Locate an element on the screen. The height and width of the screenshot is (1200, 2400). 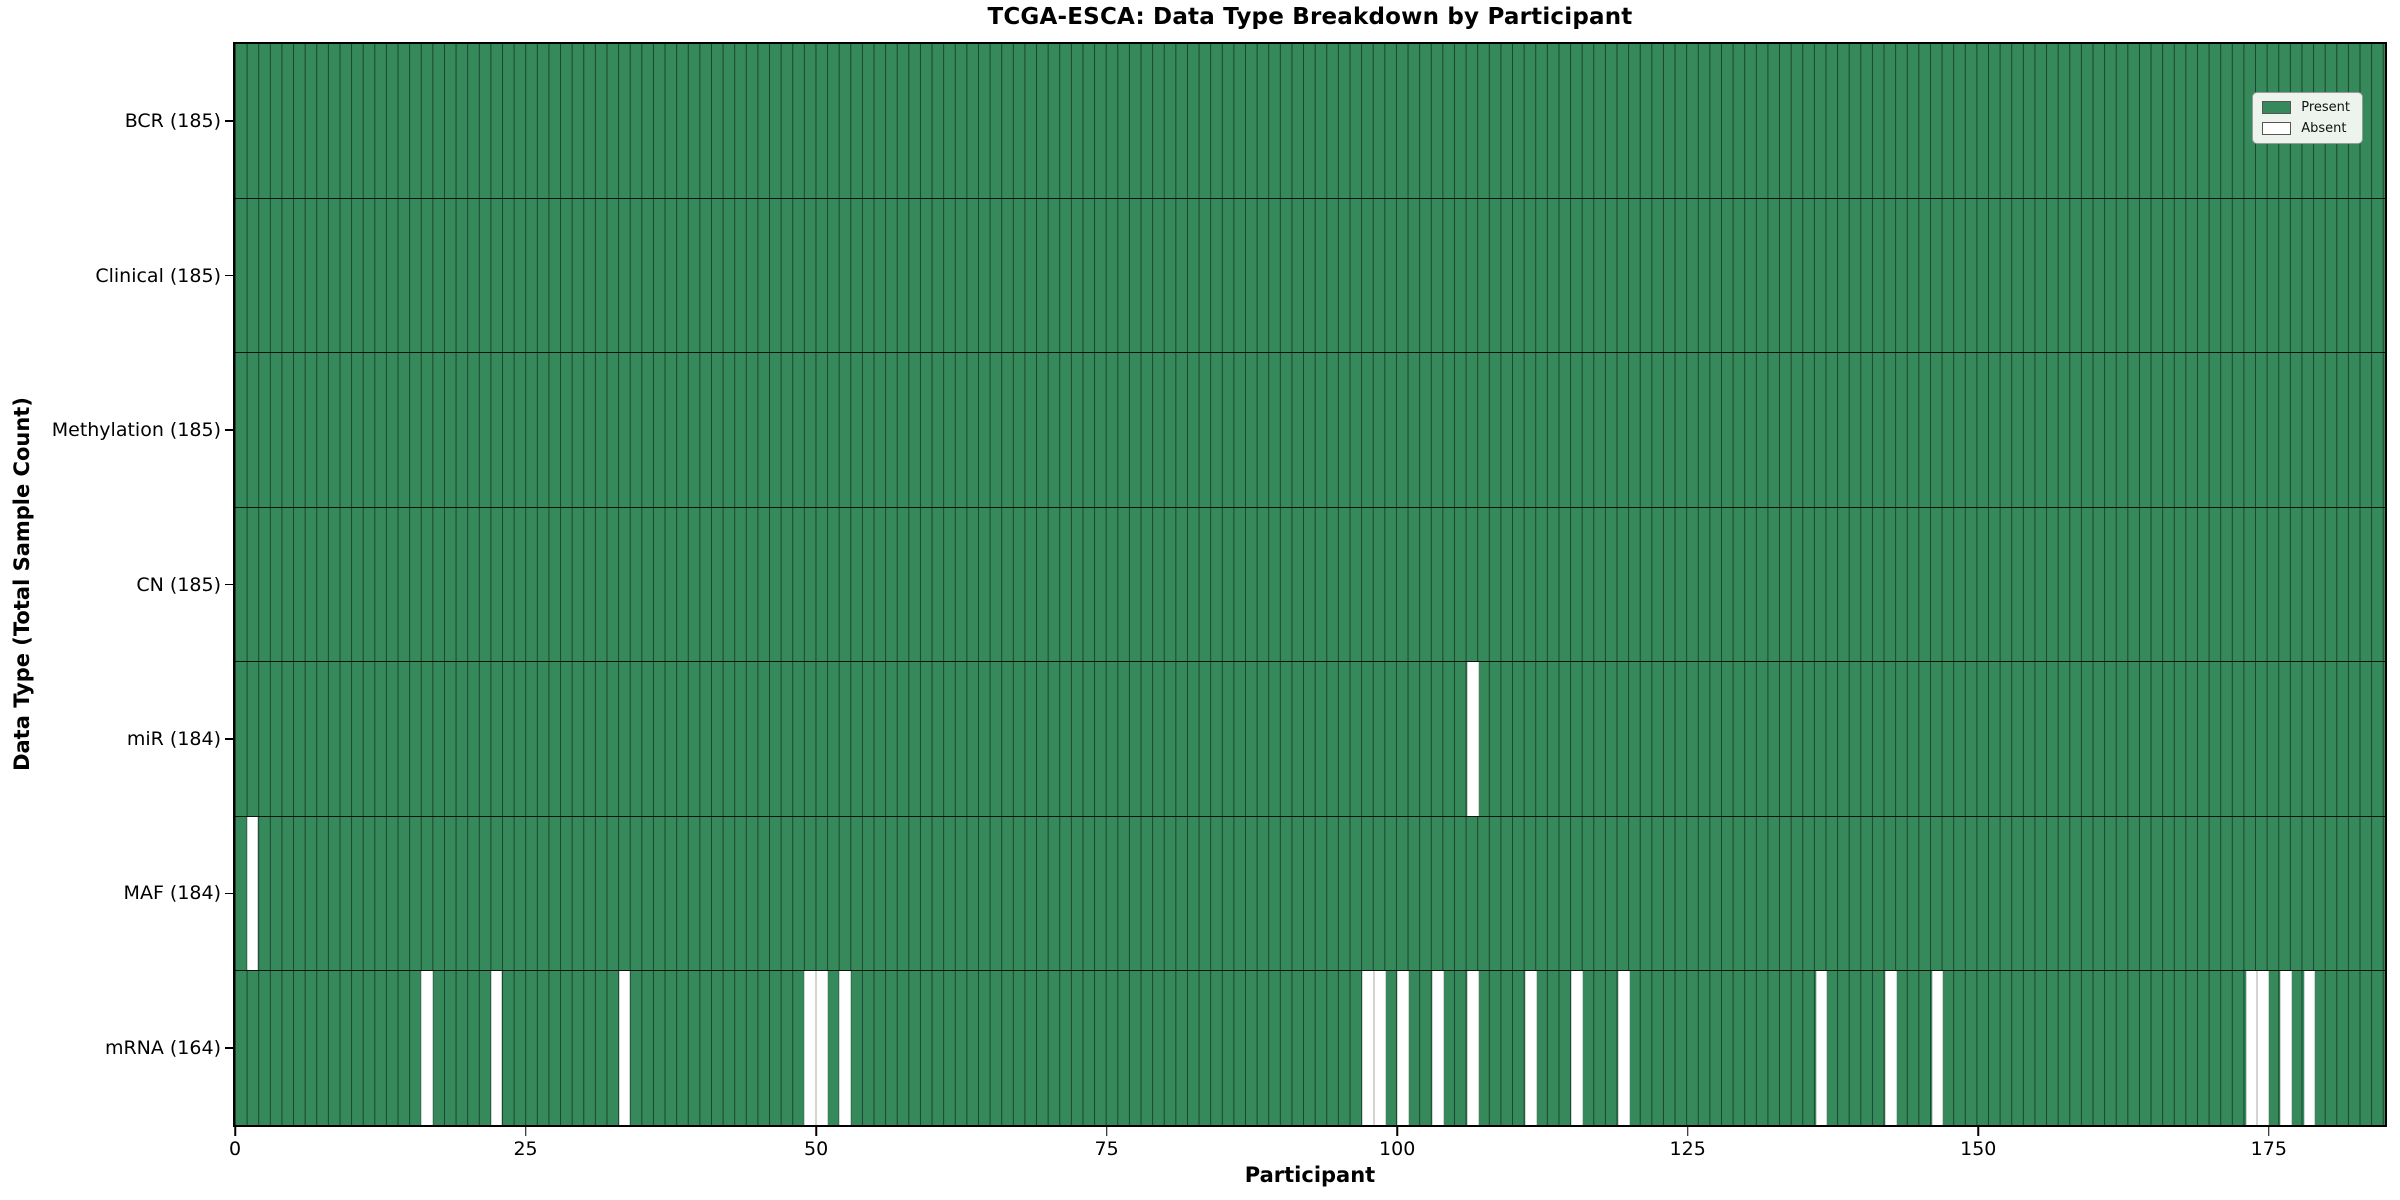
legend-label: Absent is located at coordinates (2324, 128).